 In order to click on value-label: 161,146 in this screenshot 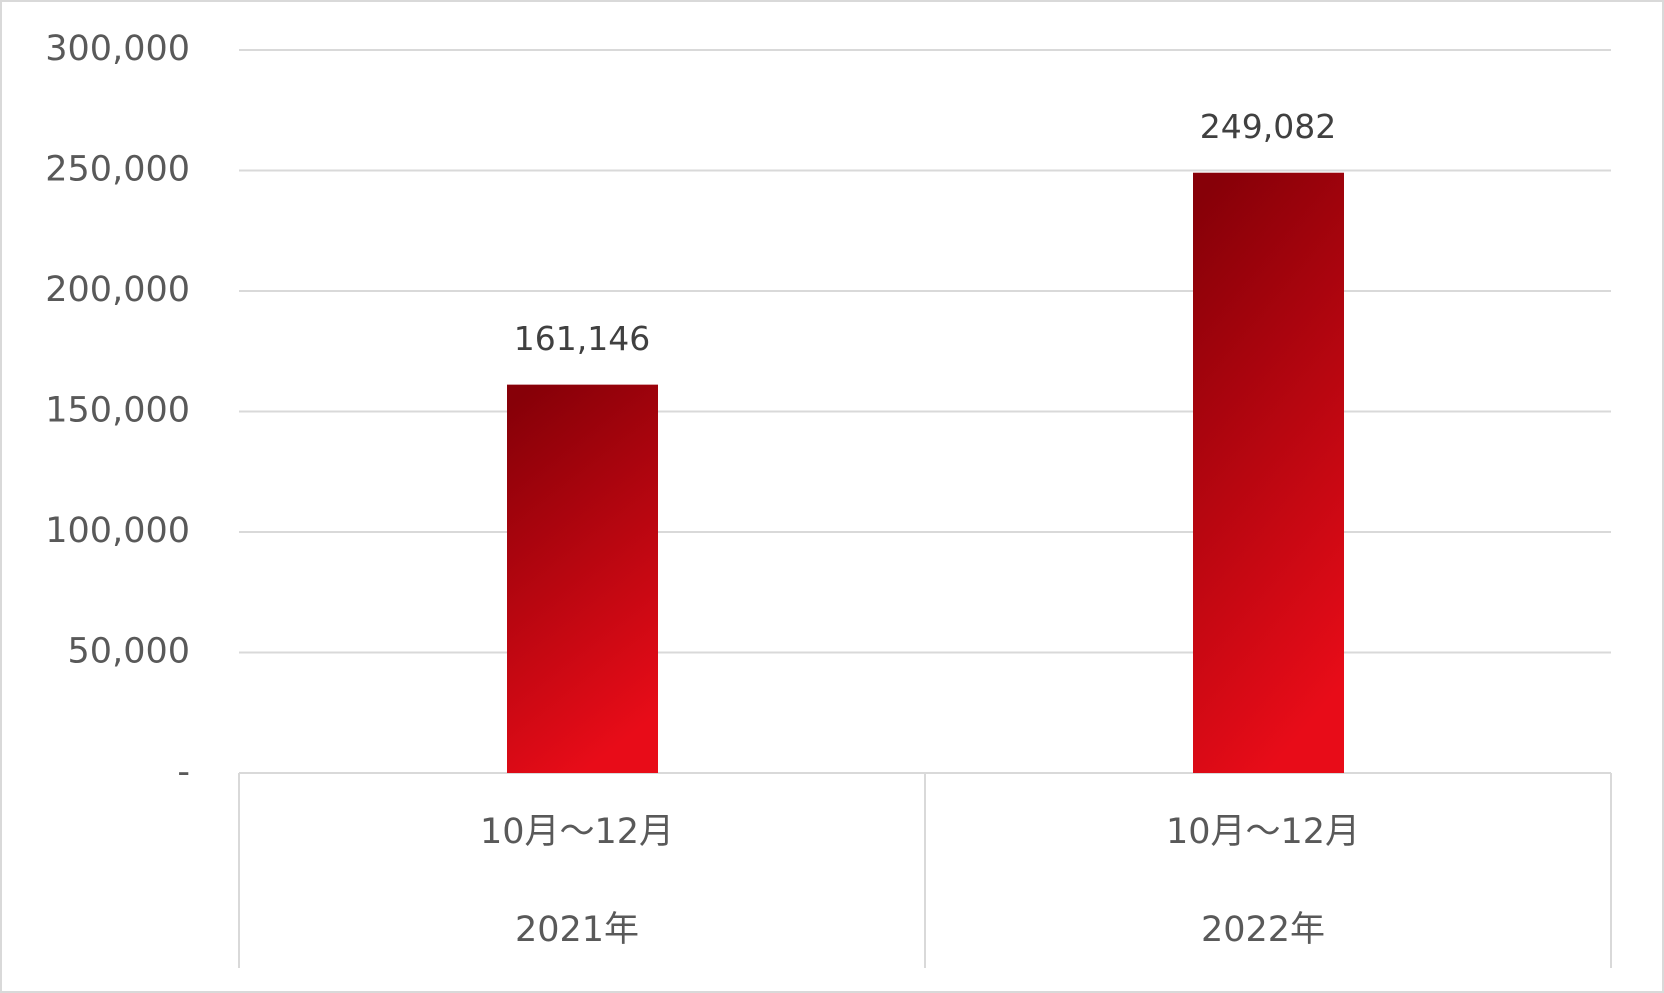, I will do `click(582, 338)`.